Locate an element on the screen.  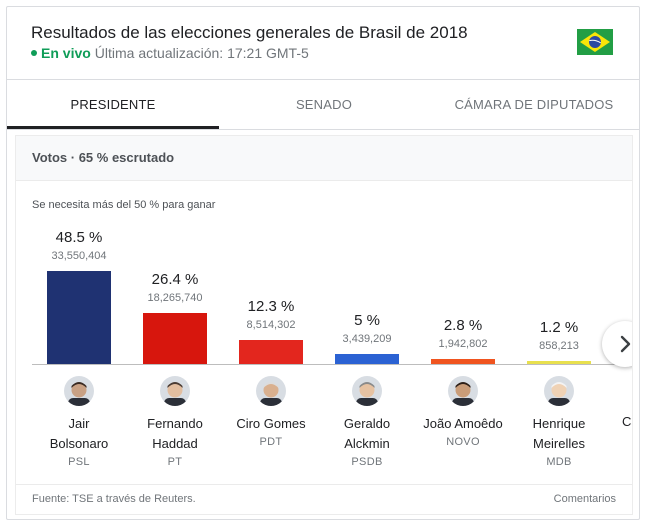
candidate-votes: 18,265,740 is located at coordinates (175, 298).